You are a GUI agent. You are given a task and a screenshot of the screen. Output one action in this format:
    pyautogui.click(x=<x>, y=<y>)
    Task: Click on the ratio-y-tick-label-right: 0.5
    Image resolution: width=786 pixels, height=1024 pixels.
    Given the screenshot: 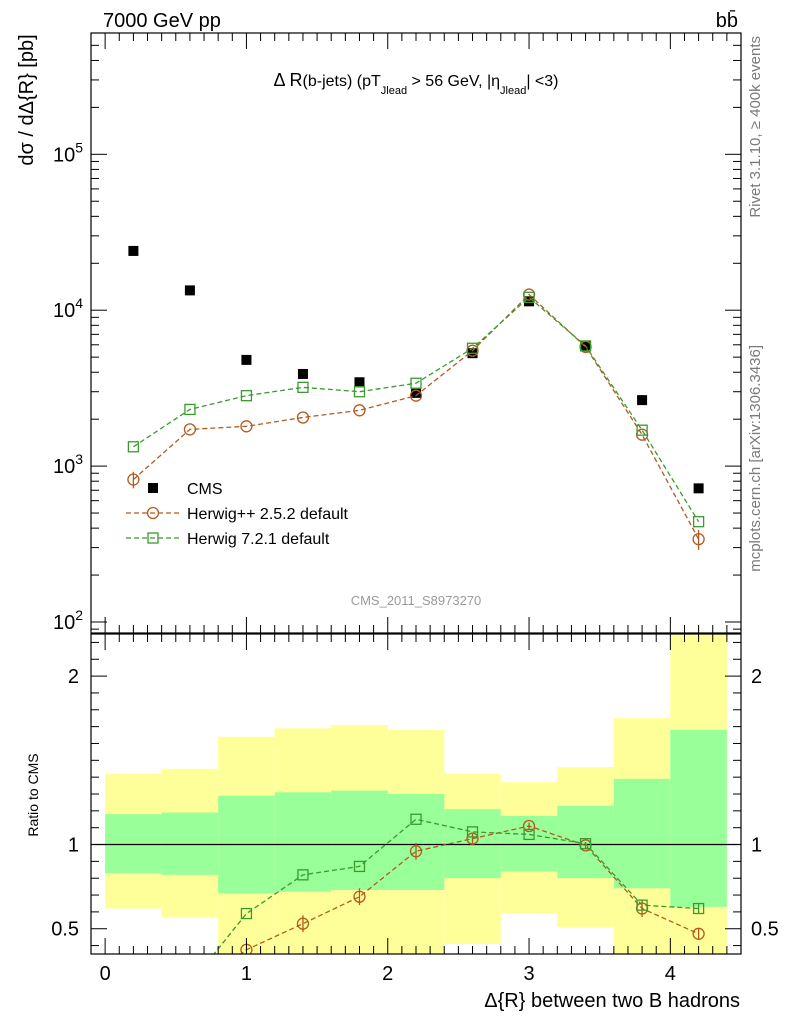 What is the action you would take?
    pyautogui.click(x=765, y=930)
    